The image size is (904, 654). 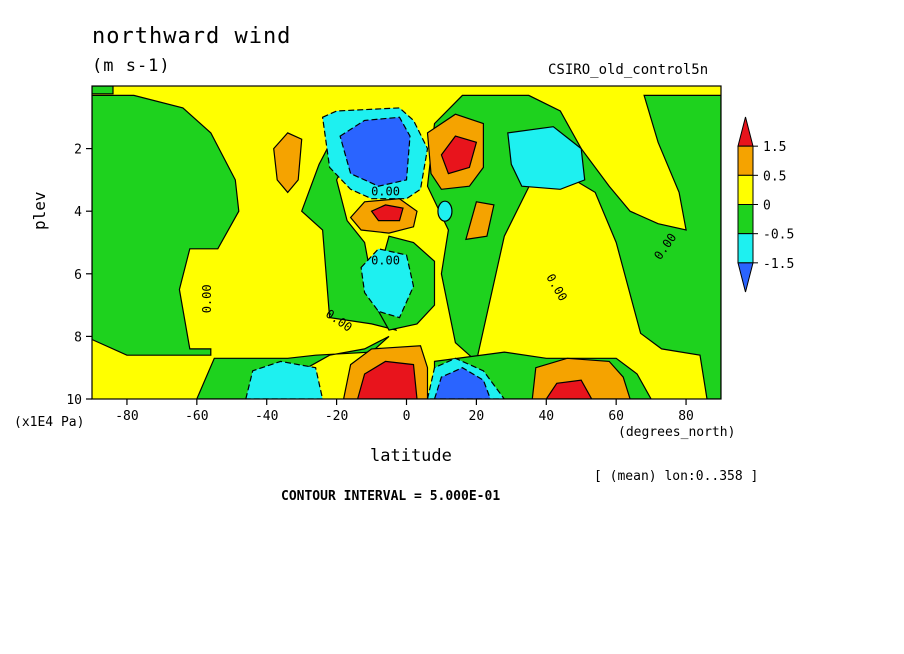 What do you see at coordinates (375, 151) in the screenshot?
I see `blue-region-north` at bounding box center [375, 151].